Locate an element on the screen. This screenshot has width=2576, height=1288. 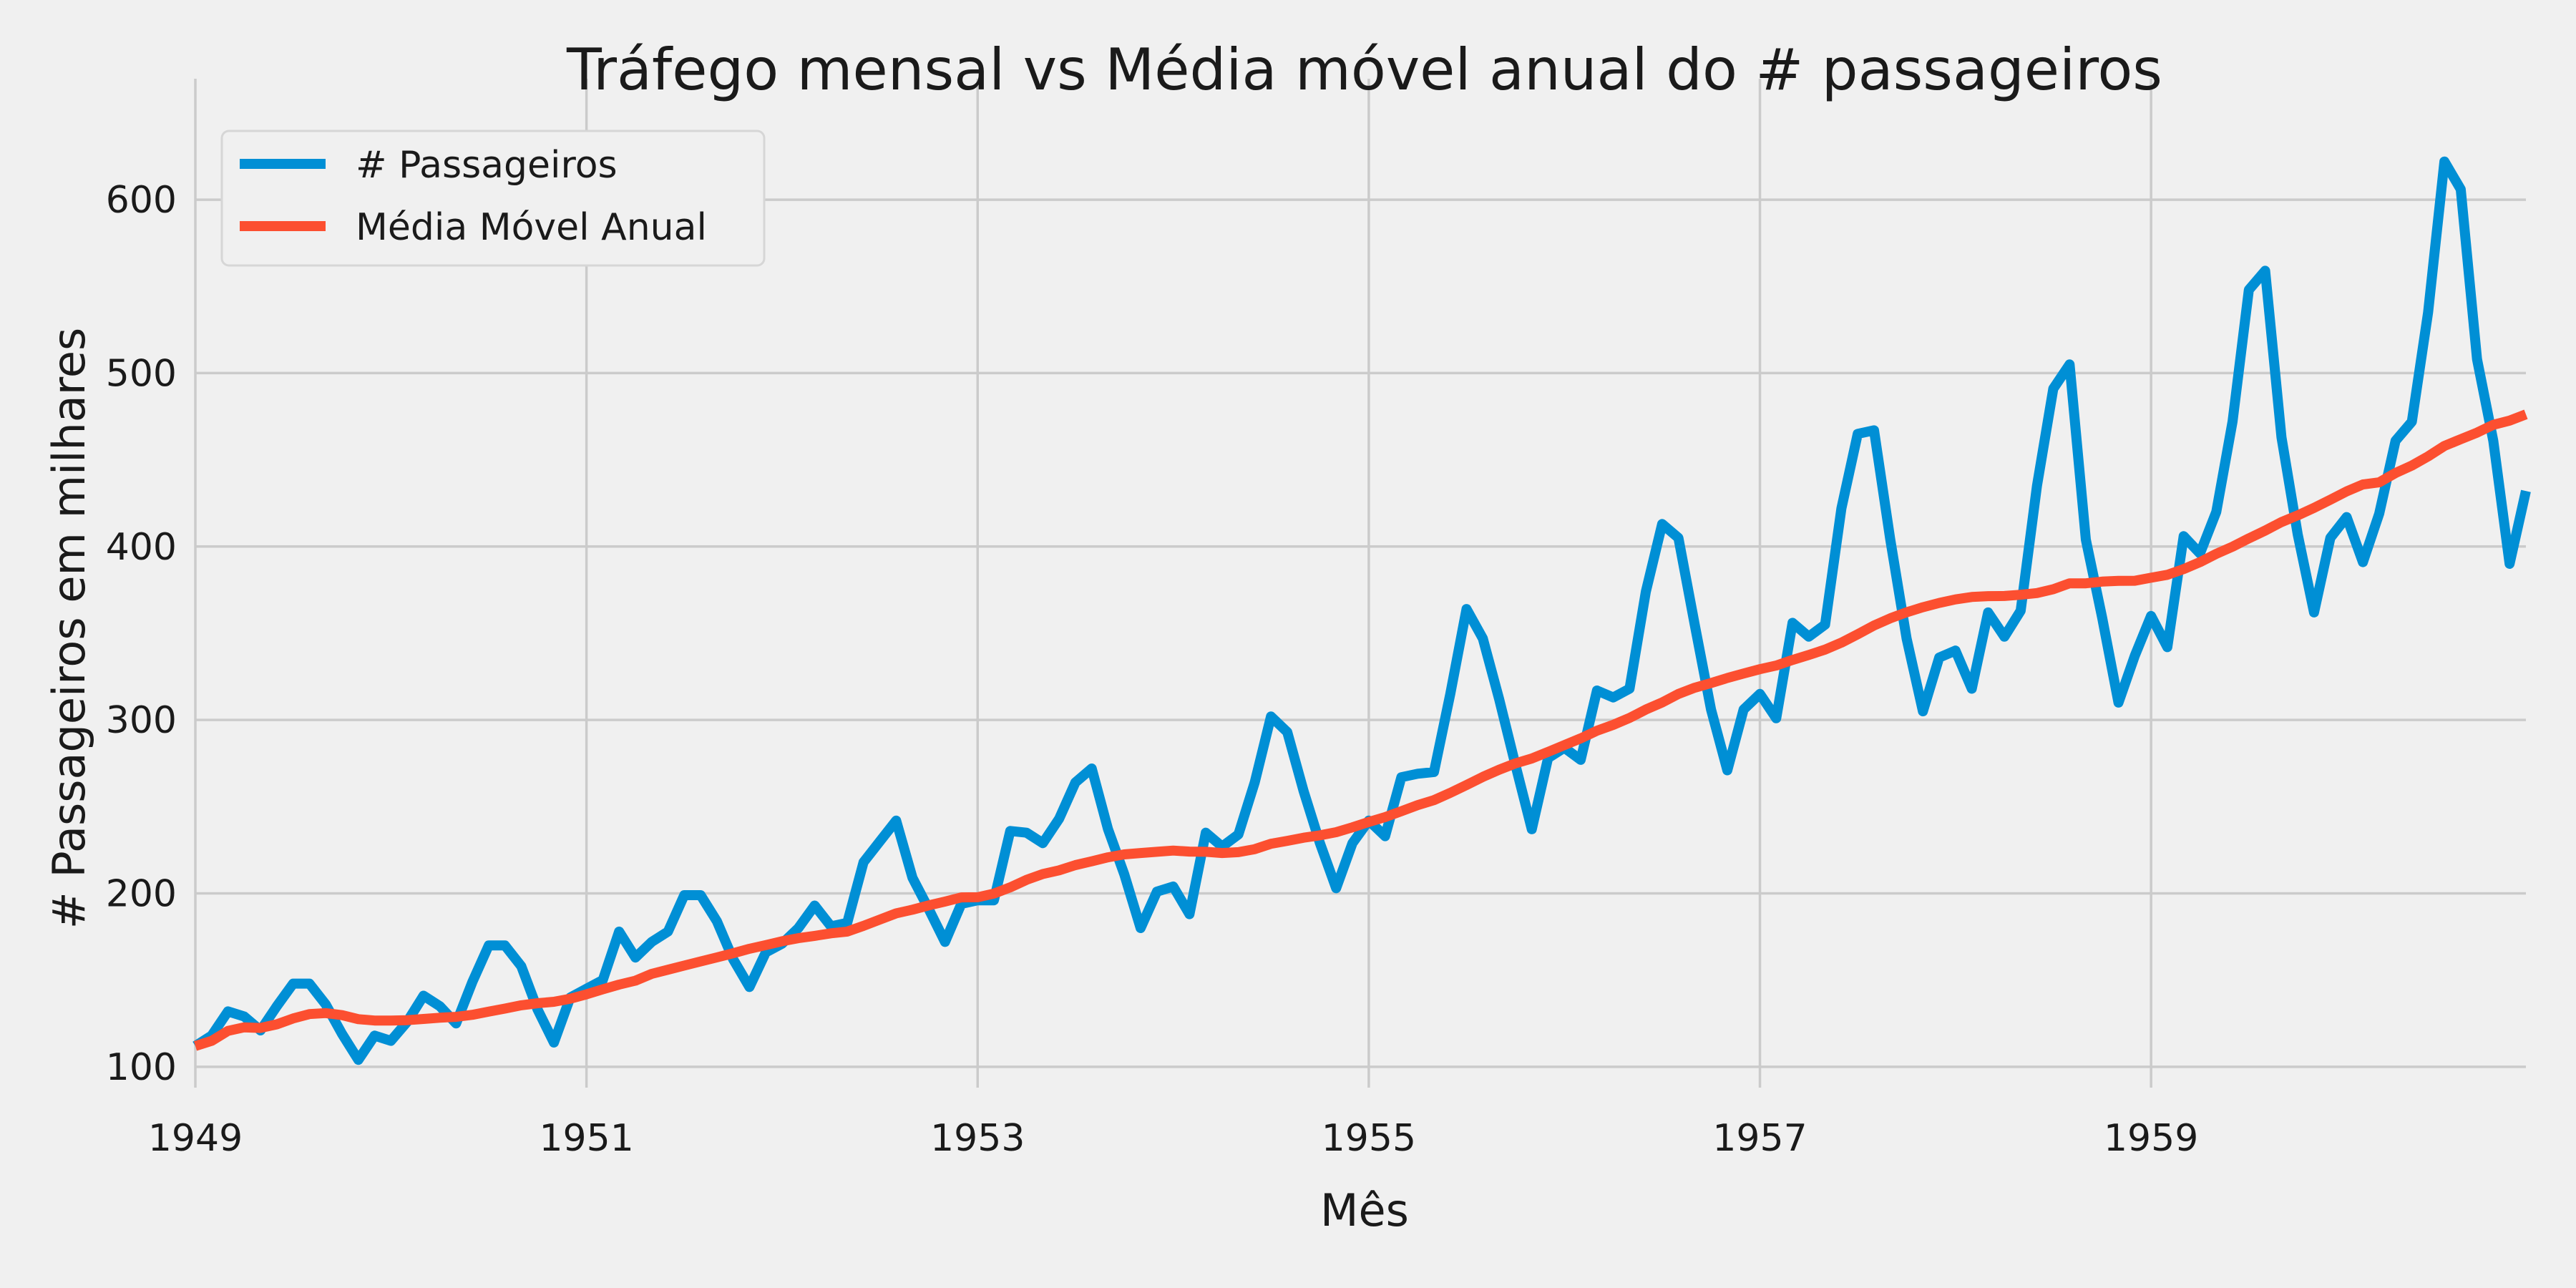
y-tick-label: 600 is located at coordinates (141, 200).